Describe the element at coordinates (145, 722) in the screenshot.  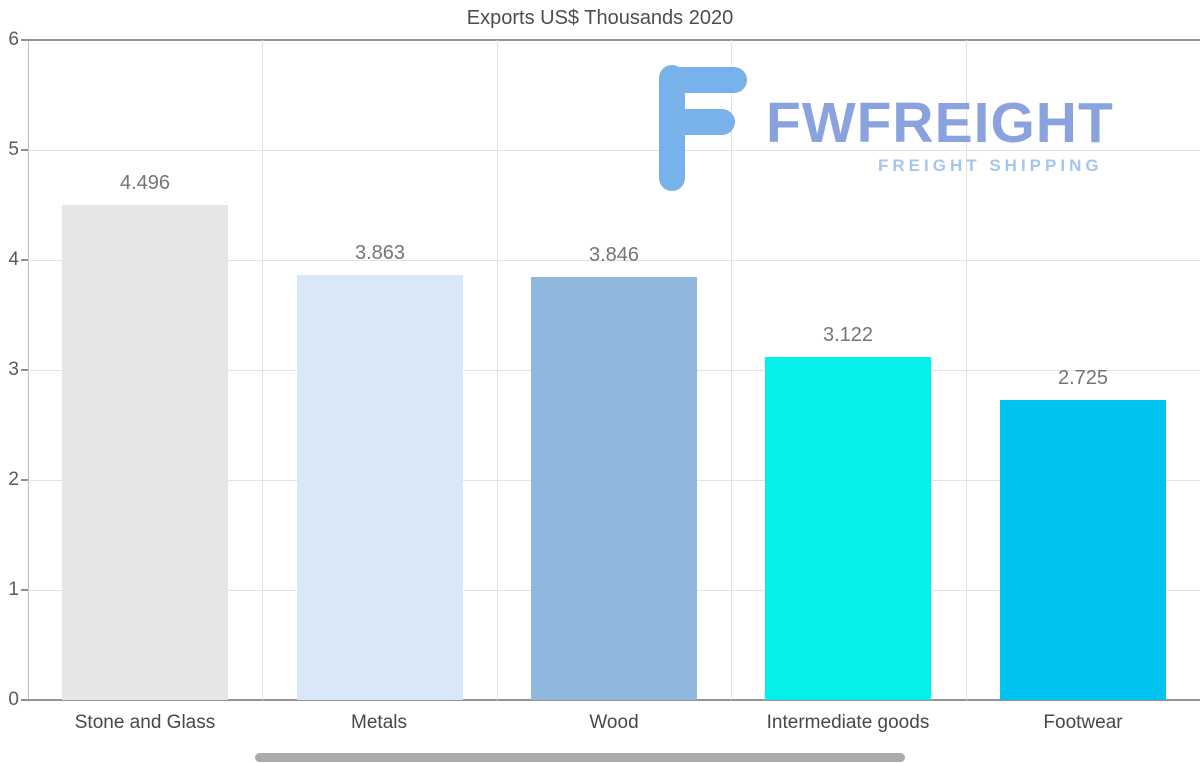
I see `x-axis-category-label: Stone and Glass` at that location.